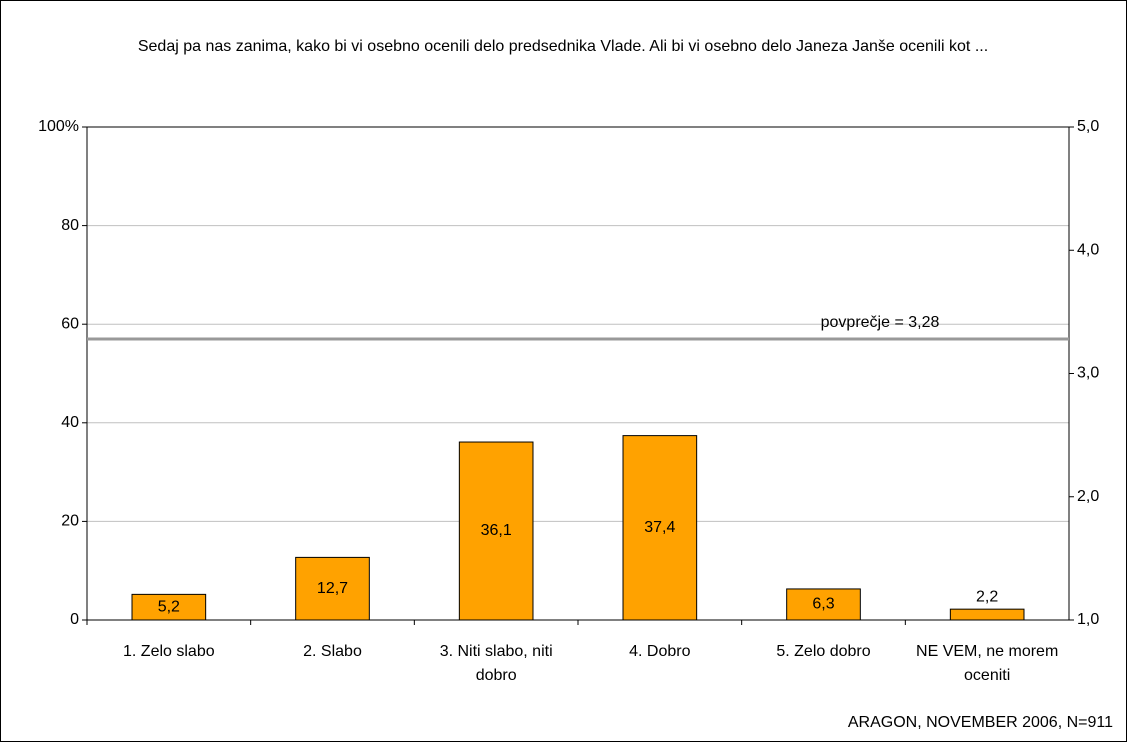 The width and height of the screenshot is (1127, 742). Describe the element at coordinates (1088, 619) in the screenshot. I see `y2-tick-label: 1,0` at that location.